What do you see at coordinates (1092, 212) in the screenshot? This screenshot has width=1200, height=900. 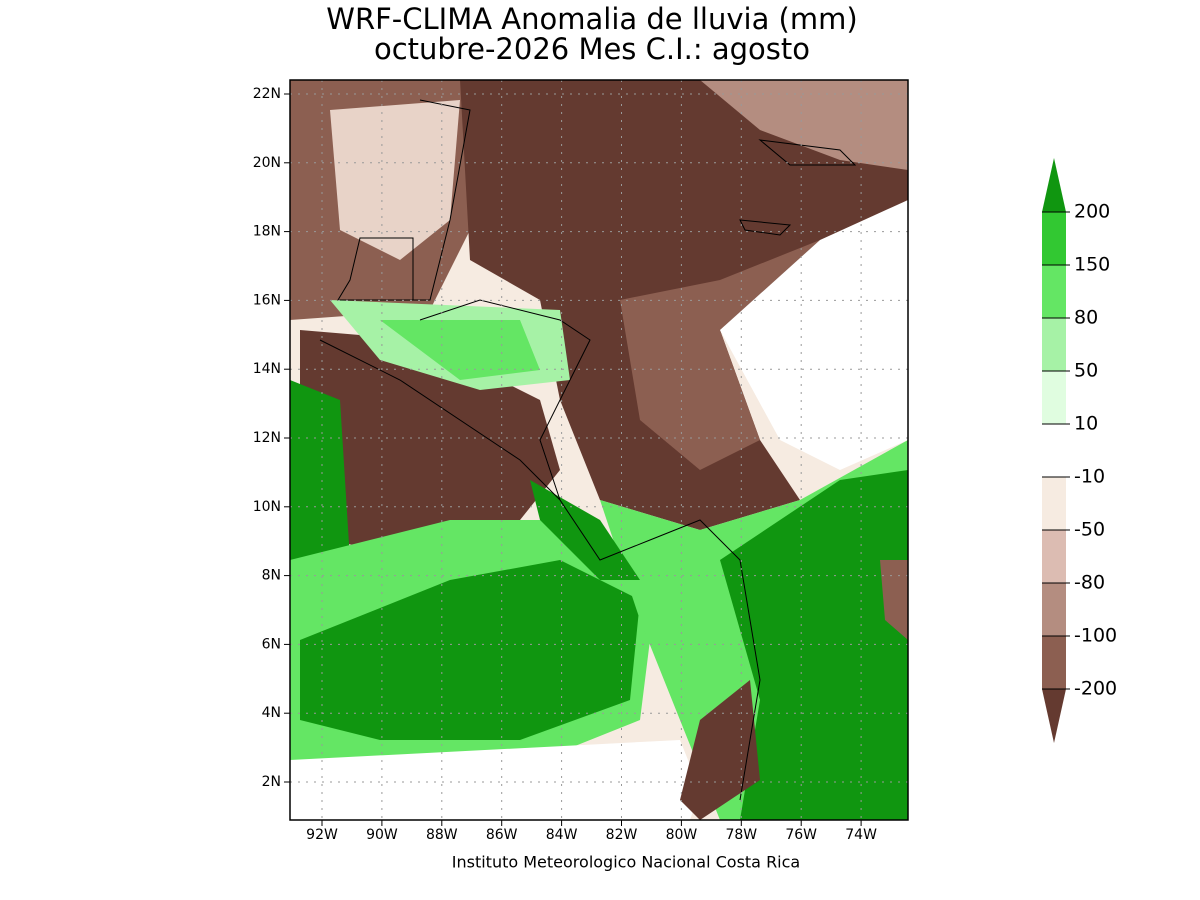 I see `colorbar-label: 200` at bounding box center [1092, 212].